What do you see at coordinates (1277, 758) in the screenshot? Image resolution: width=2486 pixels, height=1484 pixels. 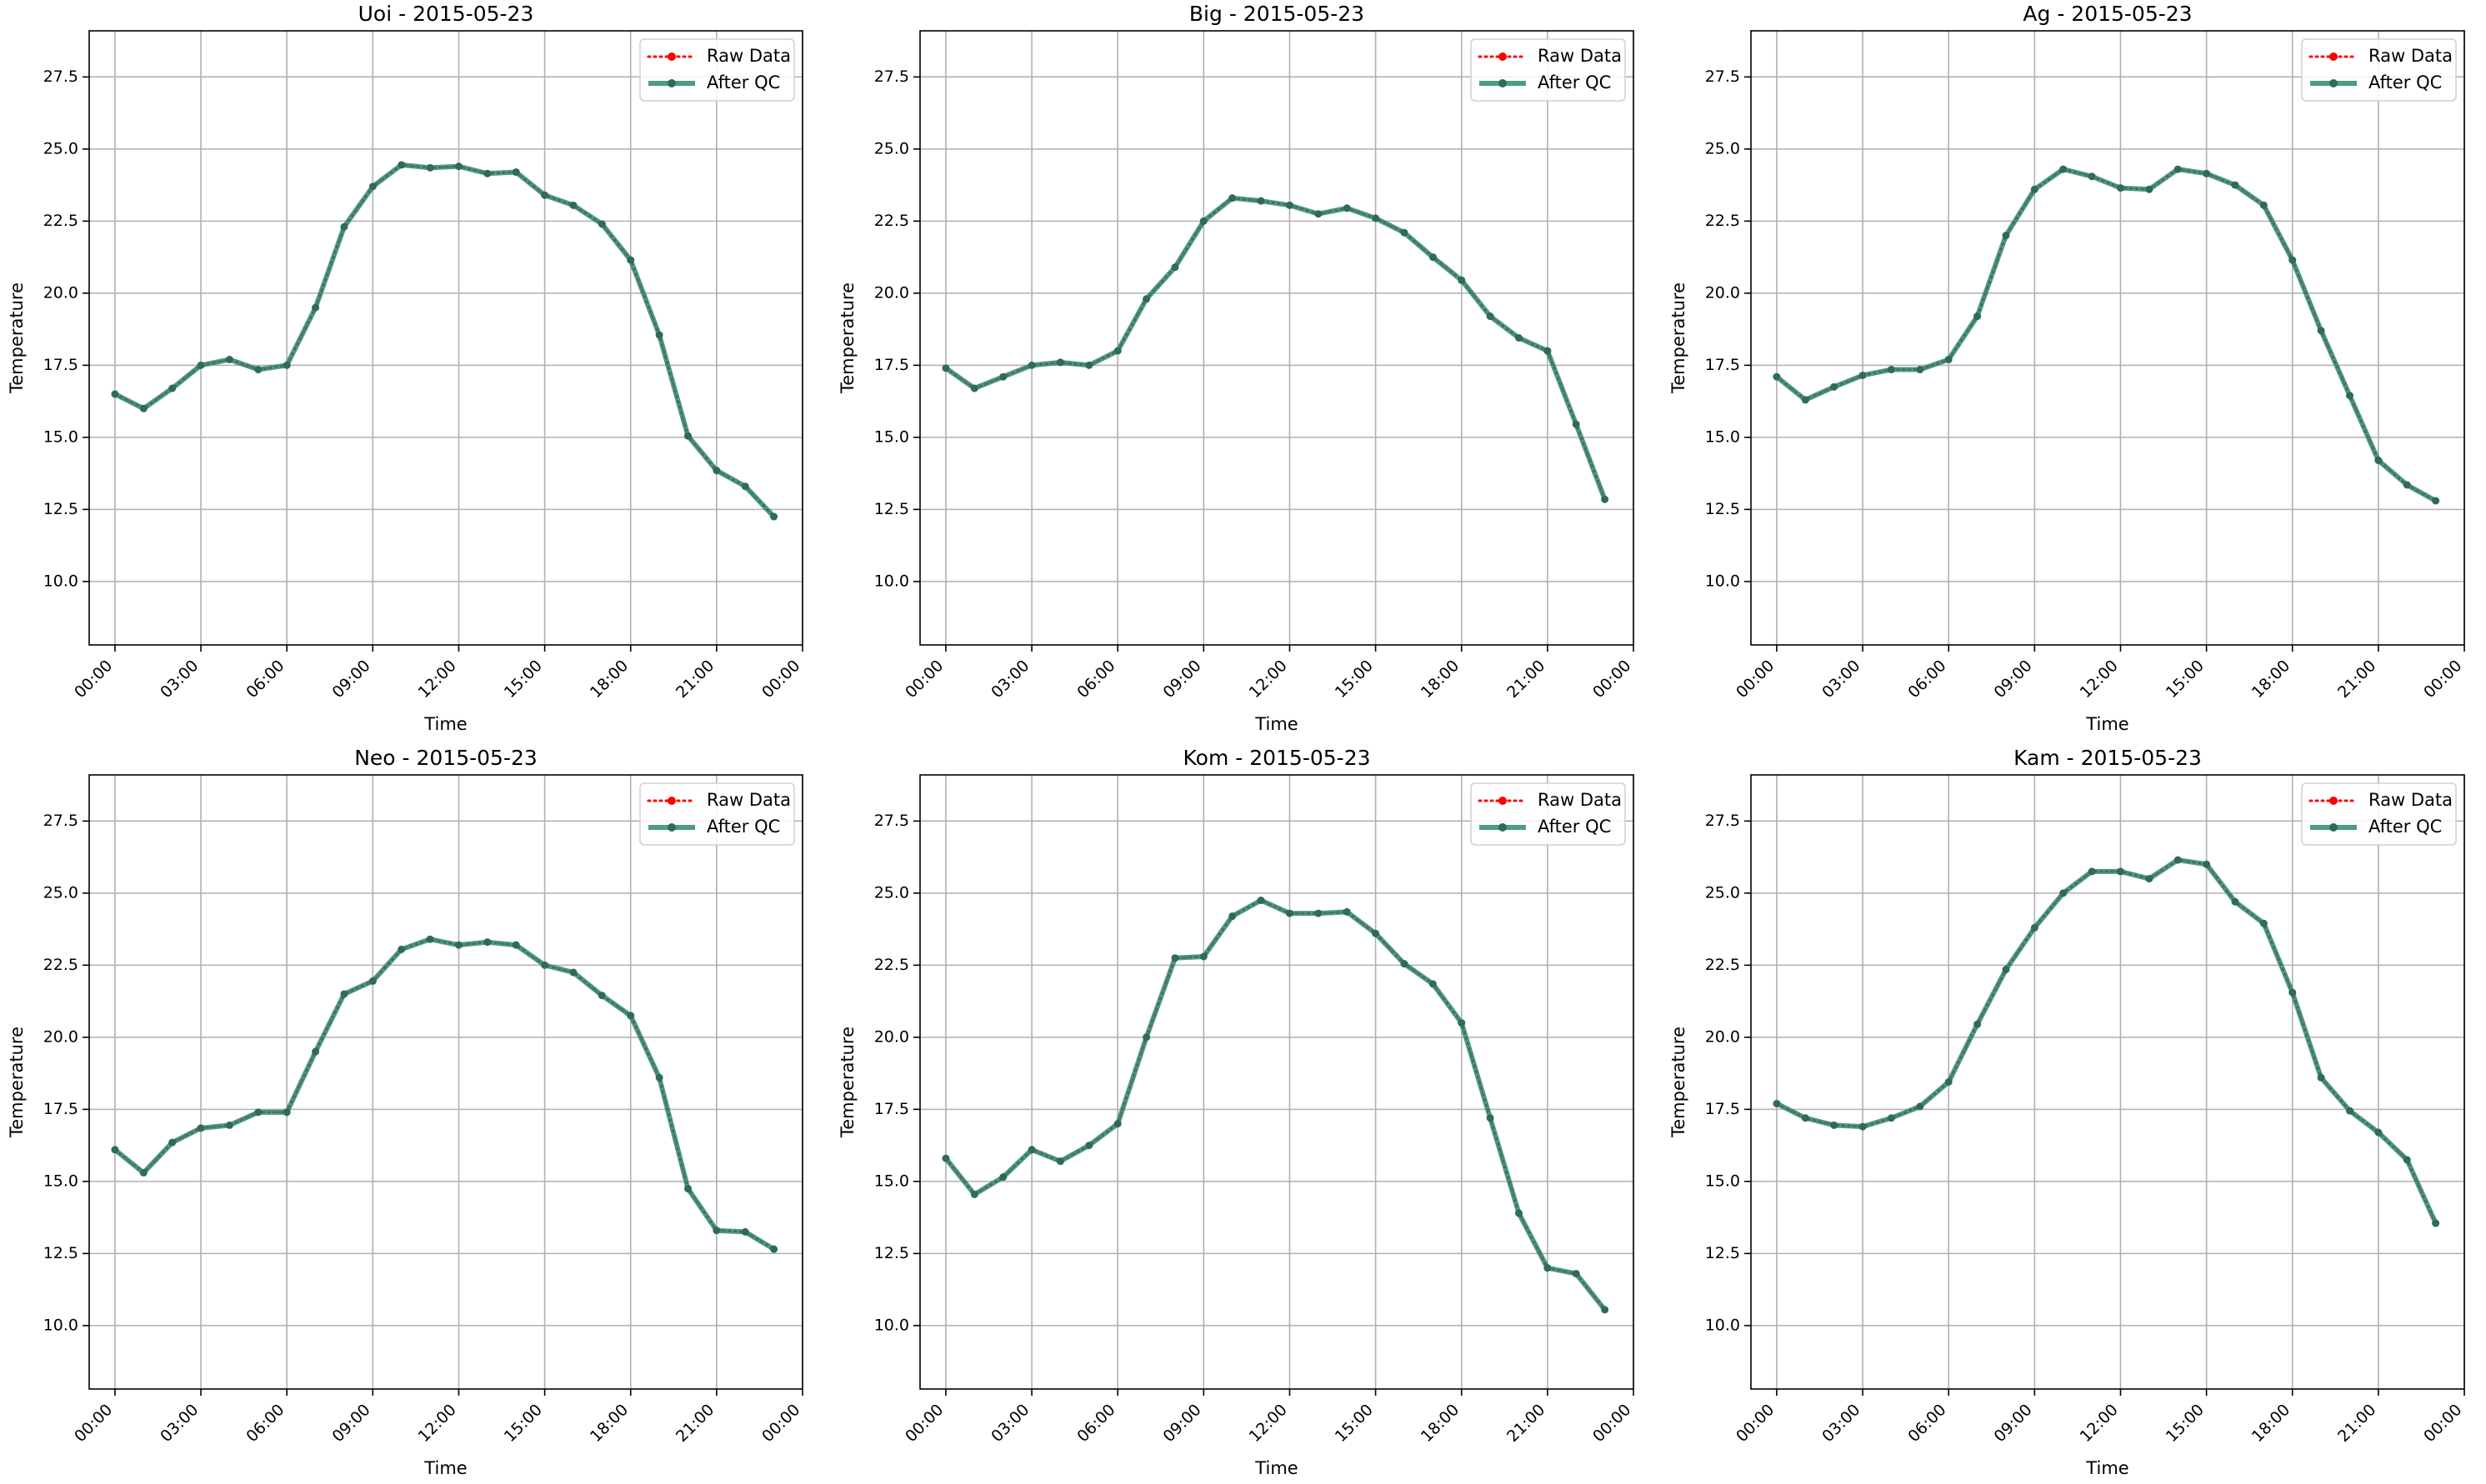 I see `chart-title: Kom - 2015-05-23` at bounding box center [1277, 758].